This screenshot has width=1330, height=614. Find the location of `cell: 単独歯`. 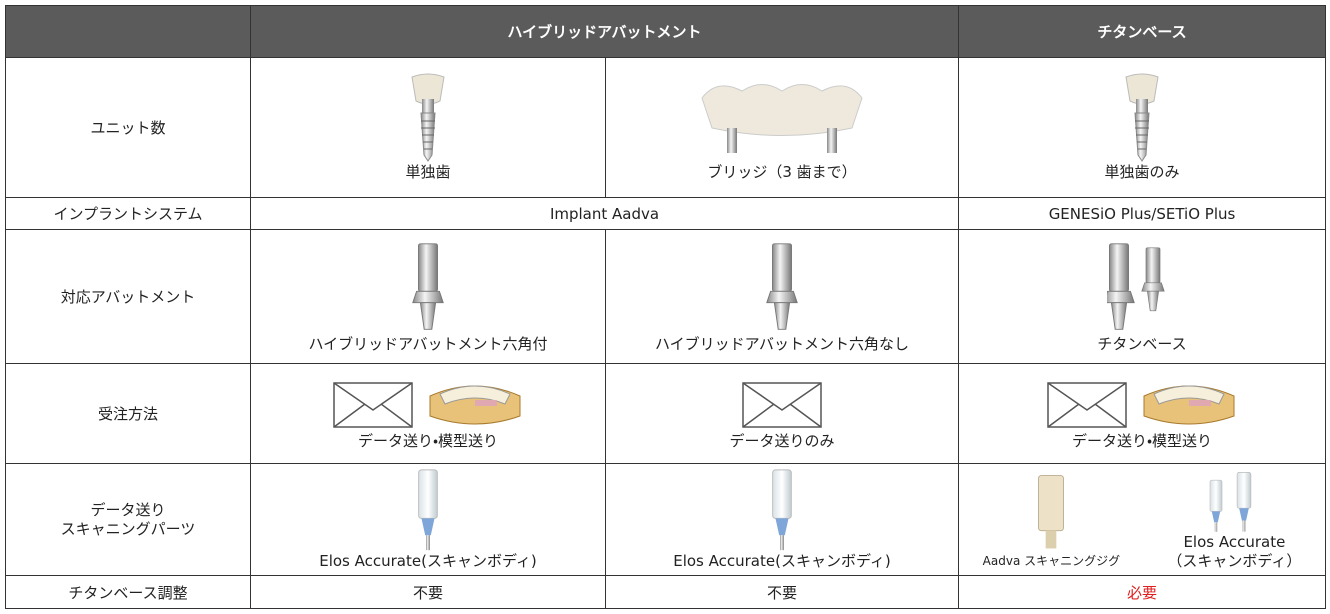

cell: 単独歯 is located at coordinates (428, 127).